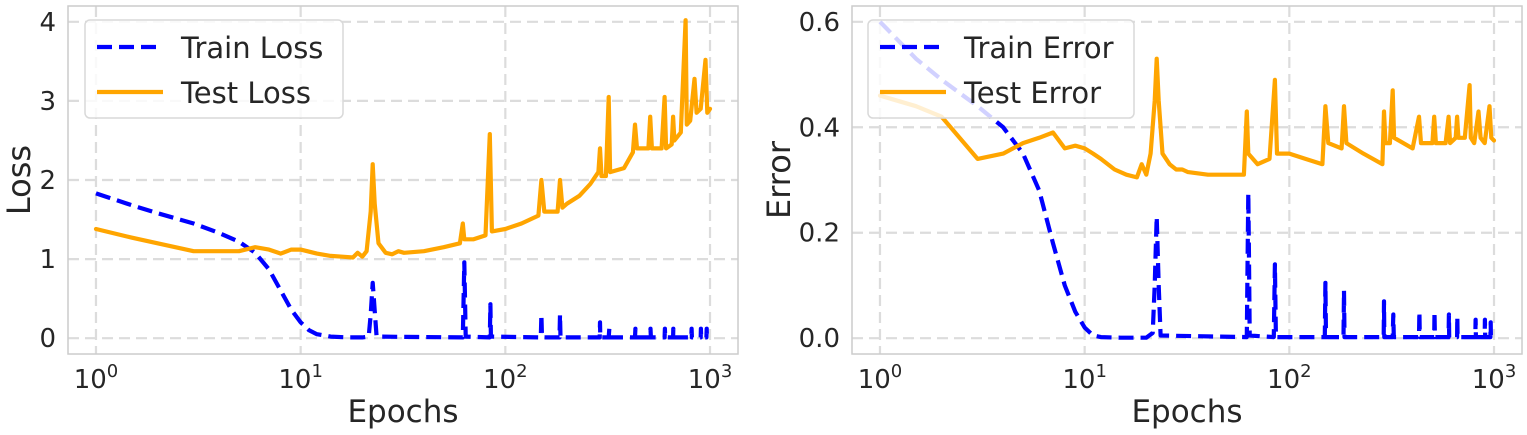 Image resolution: width=1527 pixels, height=435 pixels. I want to click on y-axis-label: Error, so click(779, 179).